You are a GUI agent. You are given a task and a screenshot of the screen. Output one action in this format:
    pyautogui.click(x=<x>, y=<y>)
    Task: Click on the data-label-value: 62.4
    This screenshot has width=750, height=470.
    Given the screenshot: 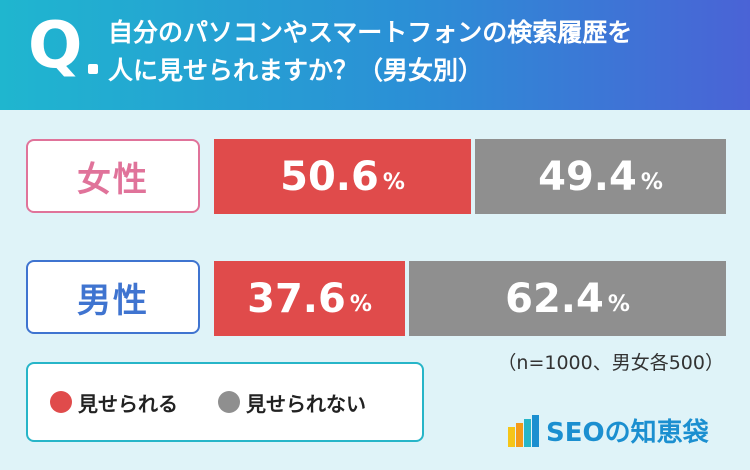 What is the action you would take?
    pyautogui.click(x=554, y=298)
    